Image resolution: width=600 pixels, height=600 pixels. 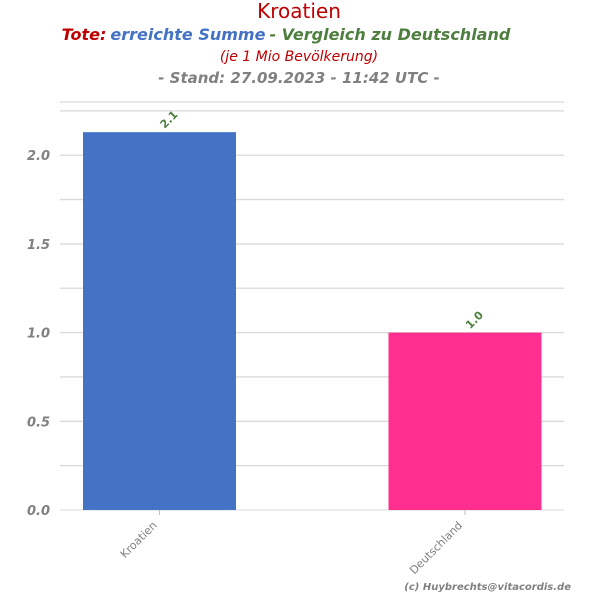 What do you see at coordinates (38, 422) in the screenshot?
I see `y-tick-label: 0.5` at bounding box center [38, 422].